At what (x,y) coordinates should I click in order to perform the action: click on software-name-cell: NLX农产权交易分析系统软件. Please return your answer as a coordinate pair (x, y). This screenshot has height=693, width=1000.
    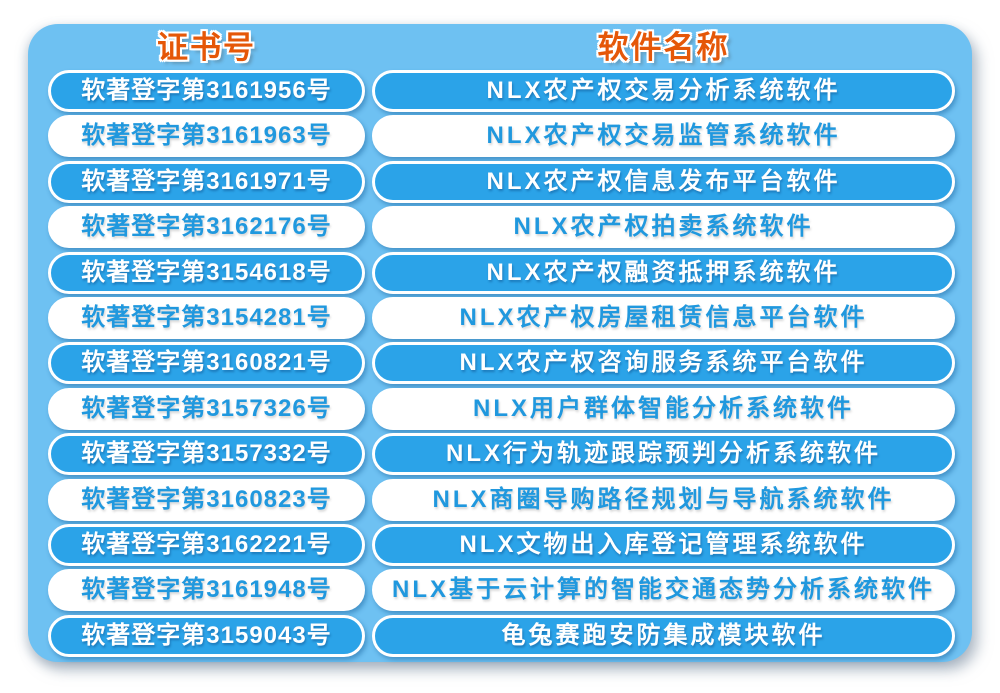
    Looking at the image, I should click on (663, 91).